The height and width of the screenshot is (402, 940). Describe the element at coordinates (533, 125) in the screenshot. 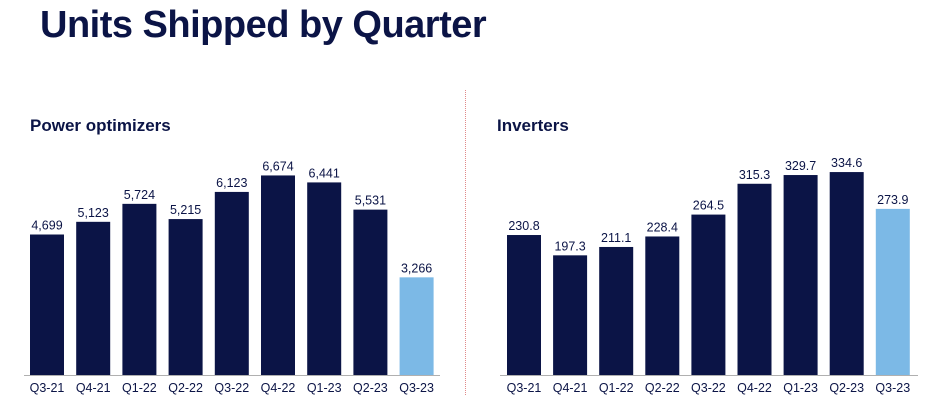

I see `inverters-chart-title: Inverters` at that location.